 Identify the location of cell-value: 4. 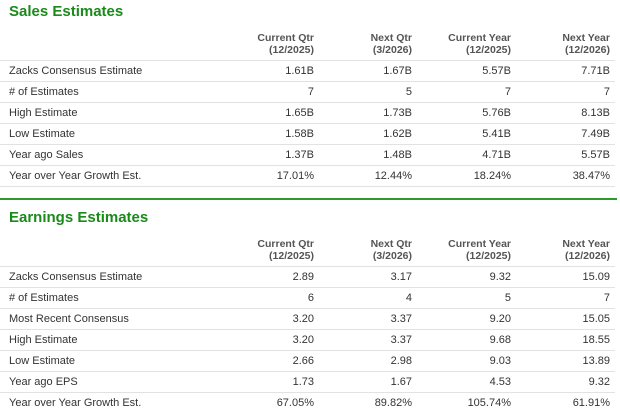
(408, 298).